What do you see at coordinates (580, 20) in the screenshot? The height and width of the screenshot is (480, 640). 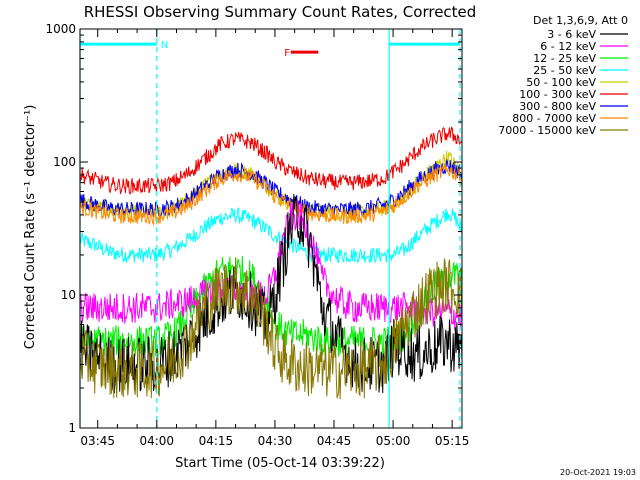 I see `legend-header: Det 1,3,6,9, Att 0` at bounding box center [580, 20].